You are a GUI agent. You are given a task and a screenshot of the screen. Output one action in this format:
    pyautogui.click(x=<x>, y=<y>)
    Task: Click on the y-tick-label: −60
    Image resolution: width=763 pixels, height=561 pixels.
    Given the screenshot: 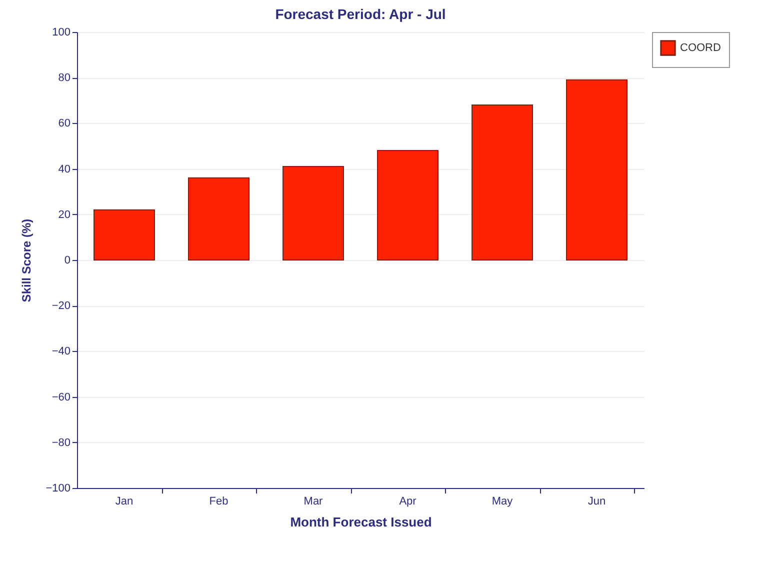 What is the action you would take?
    pyautogui.click(x=61, y=397)
    